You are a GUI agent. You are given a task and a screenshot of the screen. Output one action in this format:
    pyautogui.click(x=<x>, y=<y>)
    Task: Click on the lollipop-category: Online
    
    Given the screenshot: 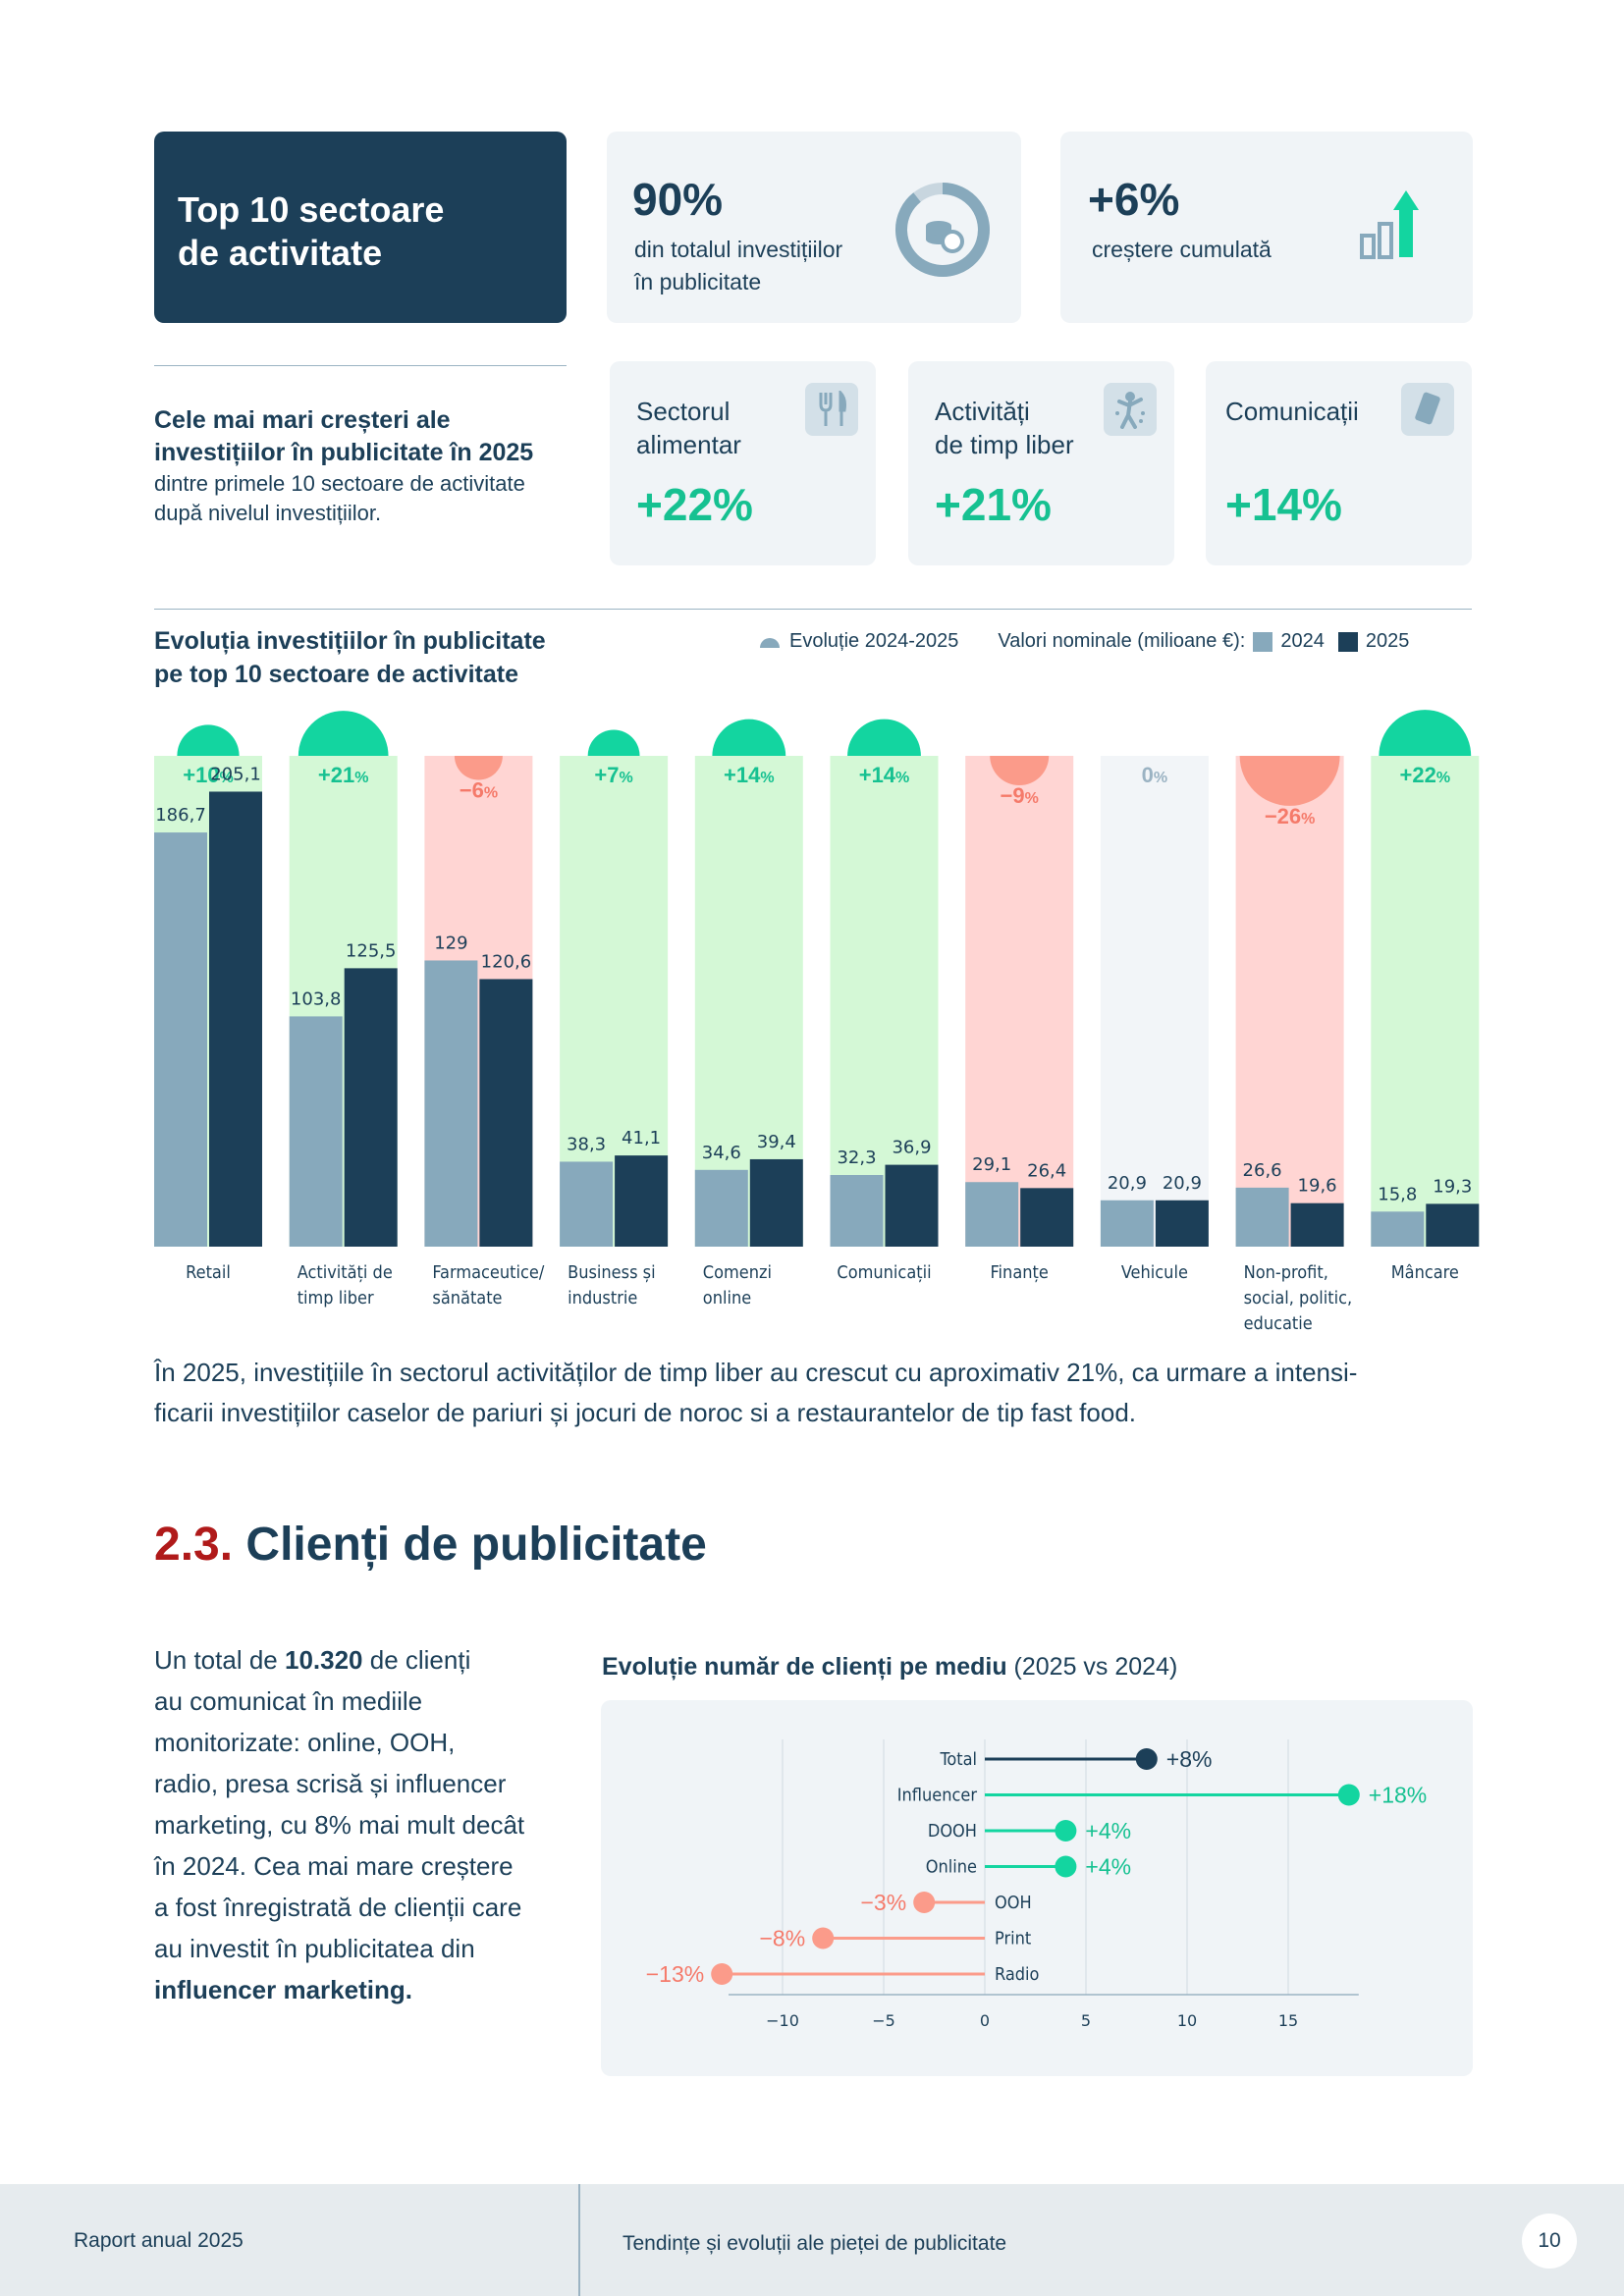 What is the action you would take?
    pyautogui.click(x=951, y=1868)
    